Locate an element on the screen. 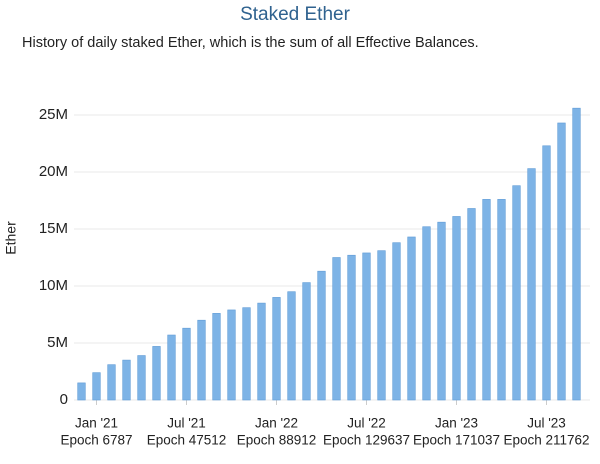  y-tick-label: 20M is located at coordinates (53, 171).